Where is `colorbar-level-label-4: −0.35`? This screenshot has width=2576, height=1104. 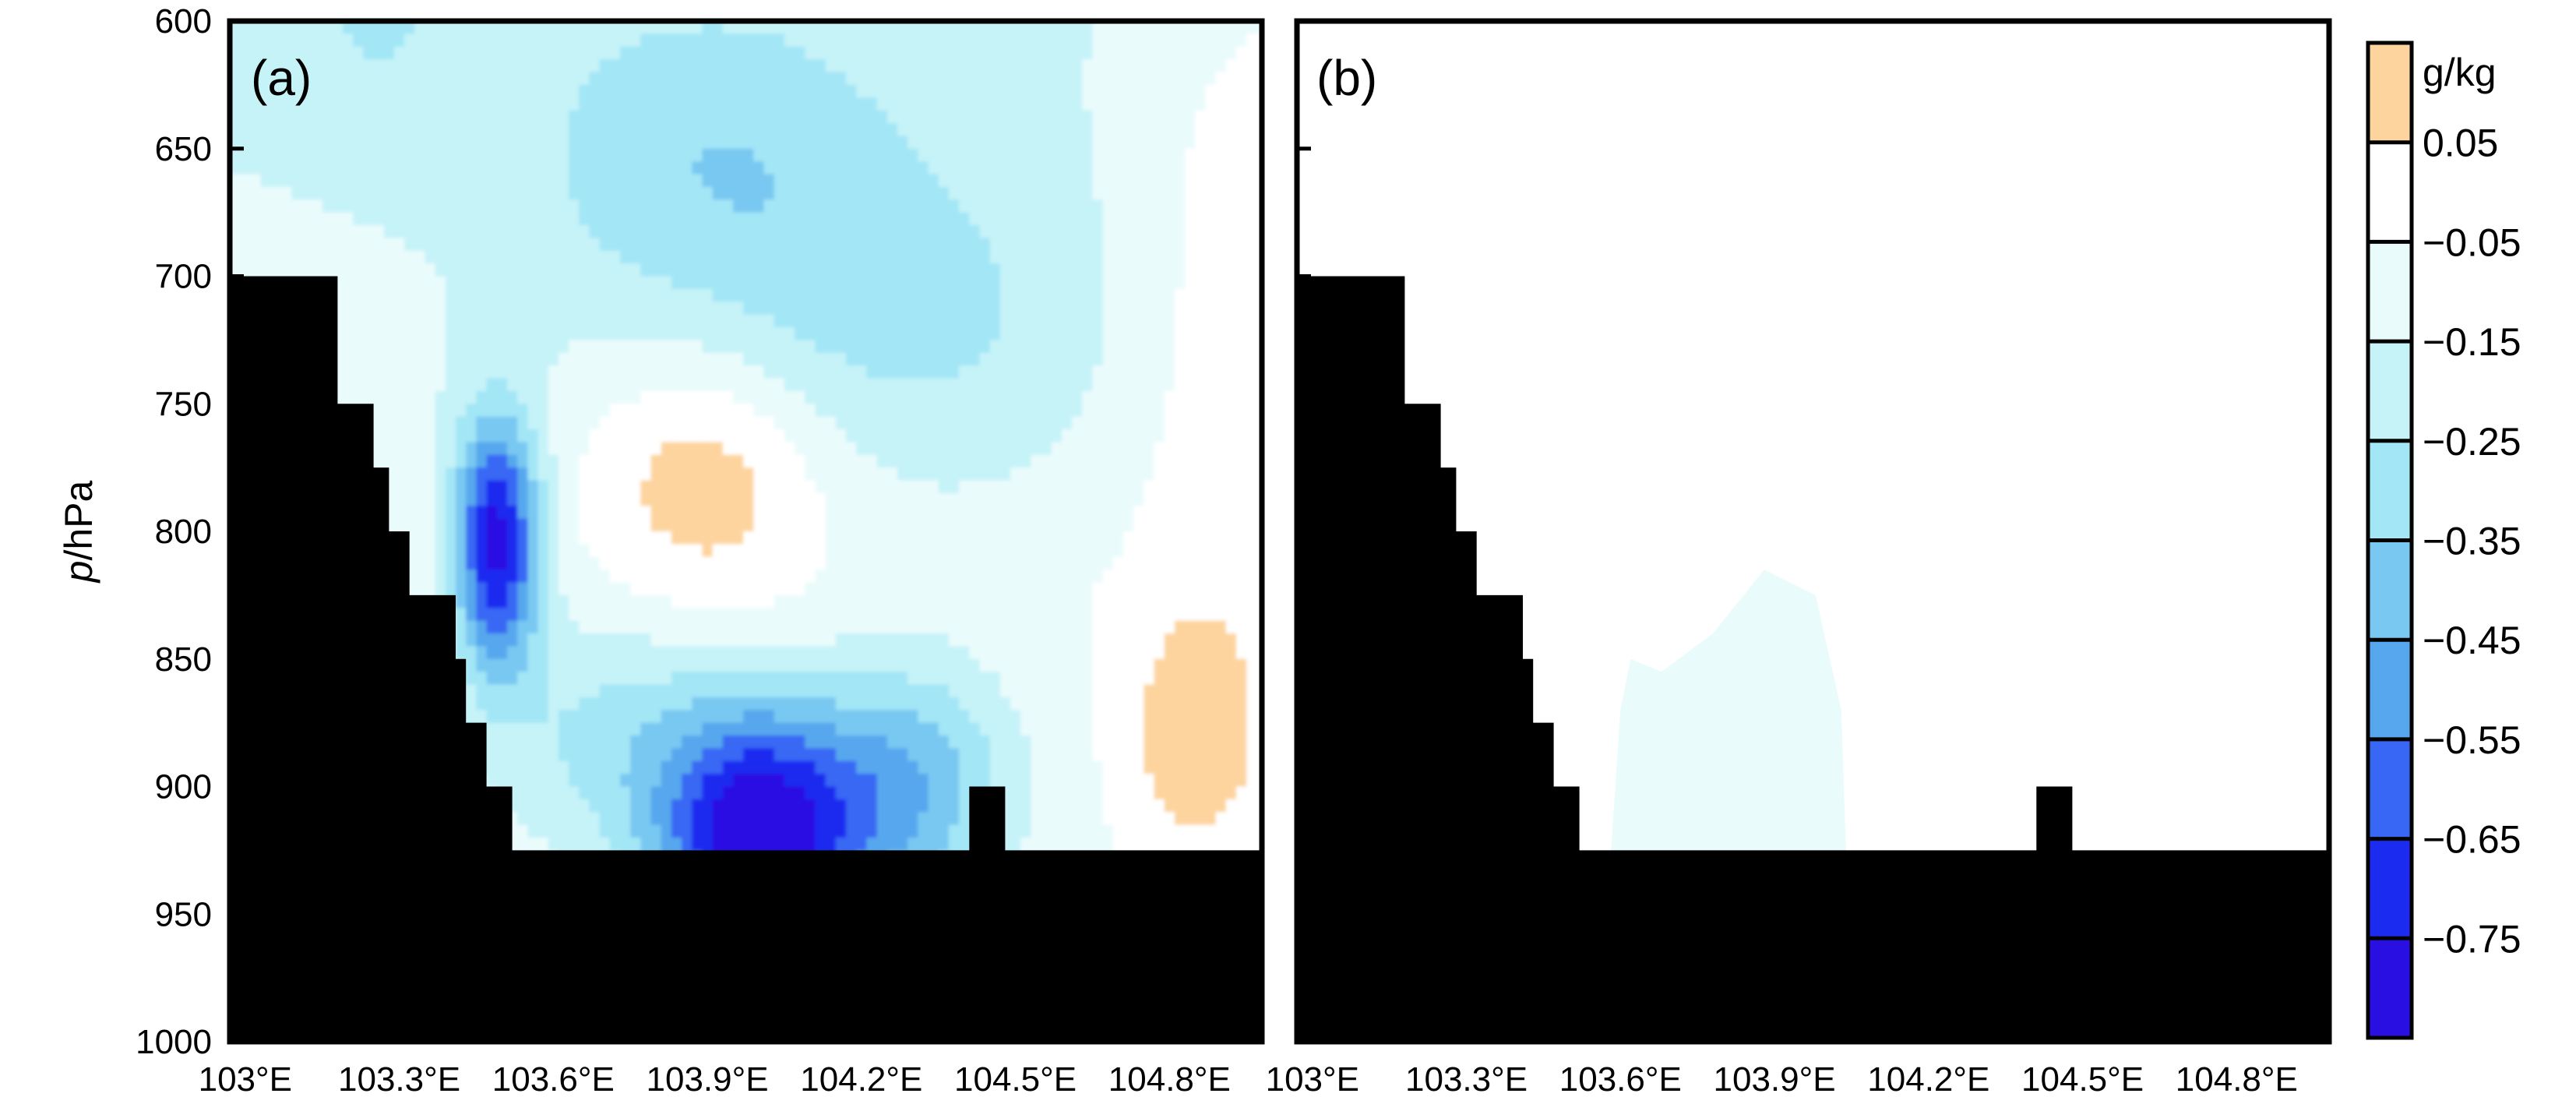
colorbar-level-label-4: −0.35 is located at coordinates (2472, 542).